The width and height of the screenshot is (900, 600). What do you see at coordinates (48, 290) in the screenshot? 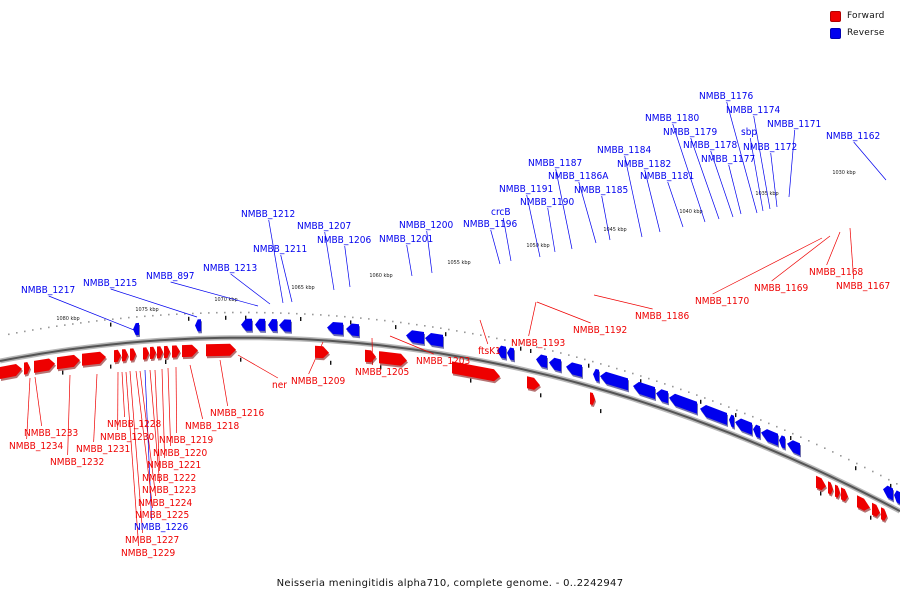
I see `gene-label: NMBB_1217` at bounding box center [48, 290].